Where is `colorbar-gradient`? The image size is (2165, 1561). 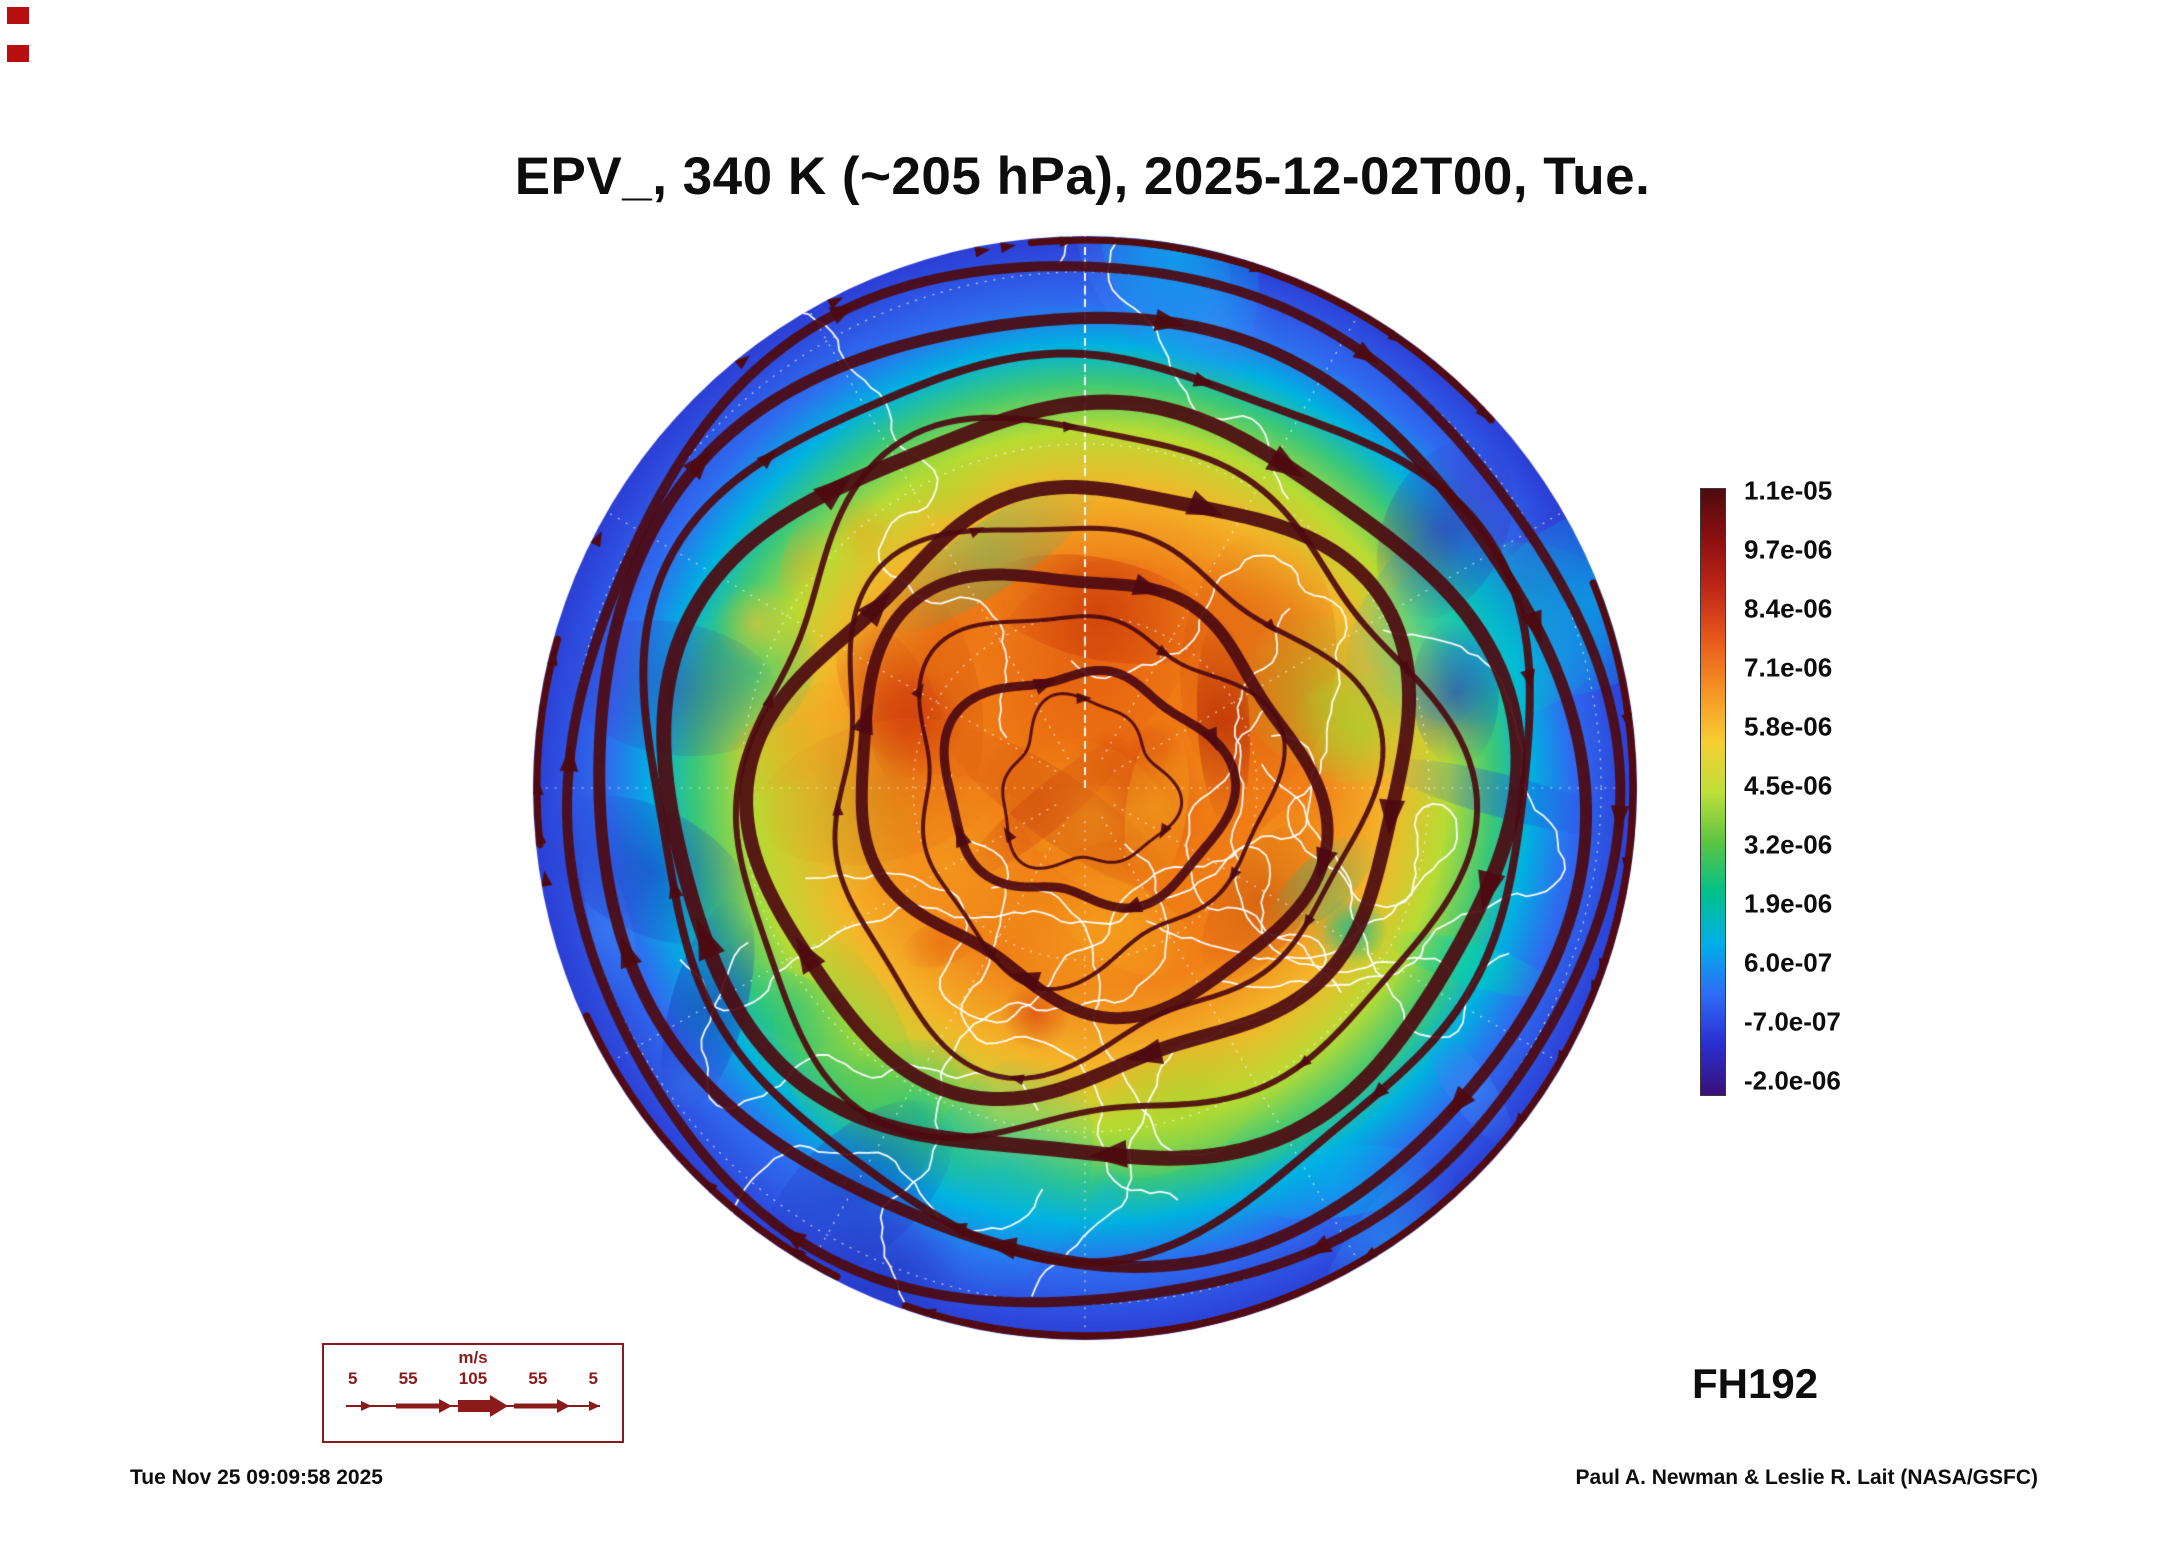 colorbar-gradient is located at coordinates (1713, 792).